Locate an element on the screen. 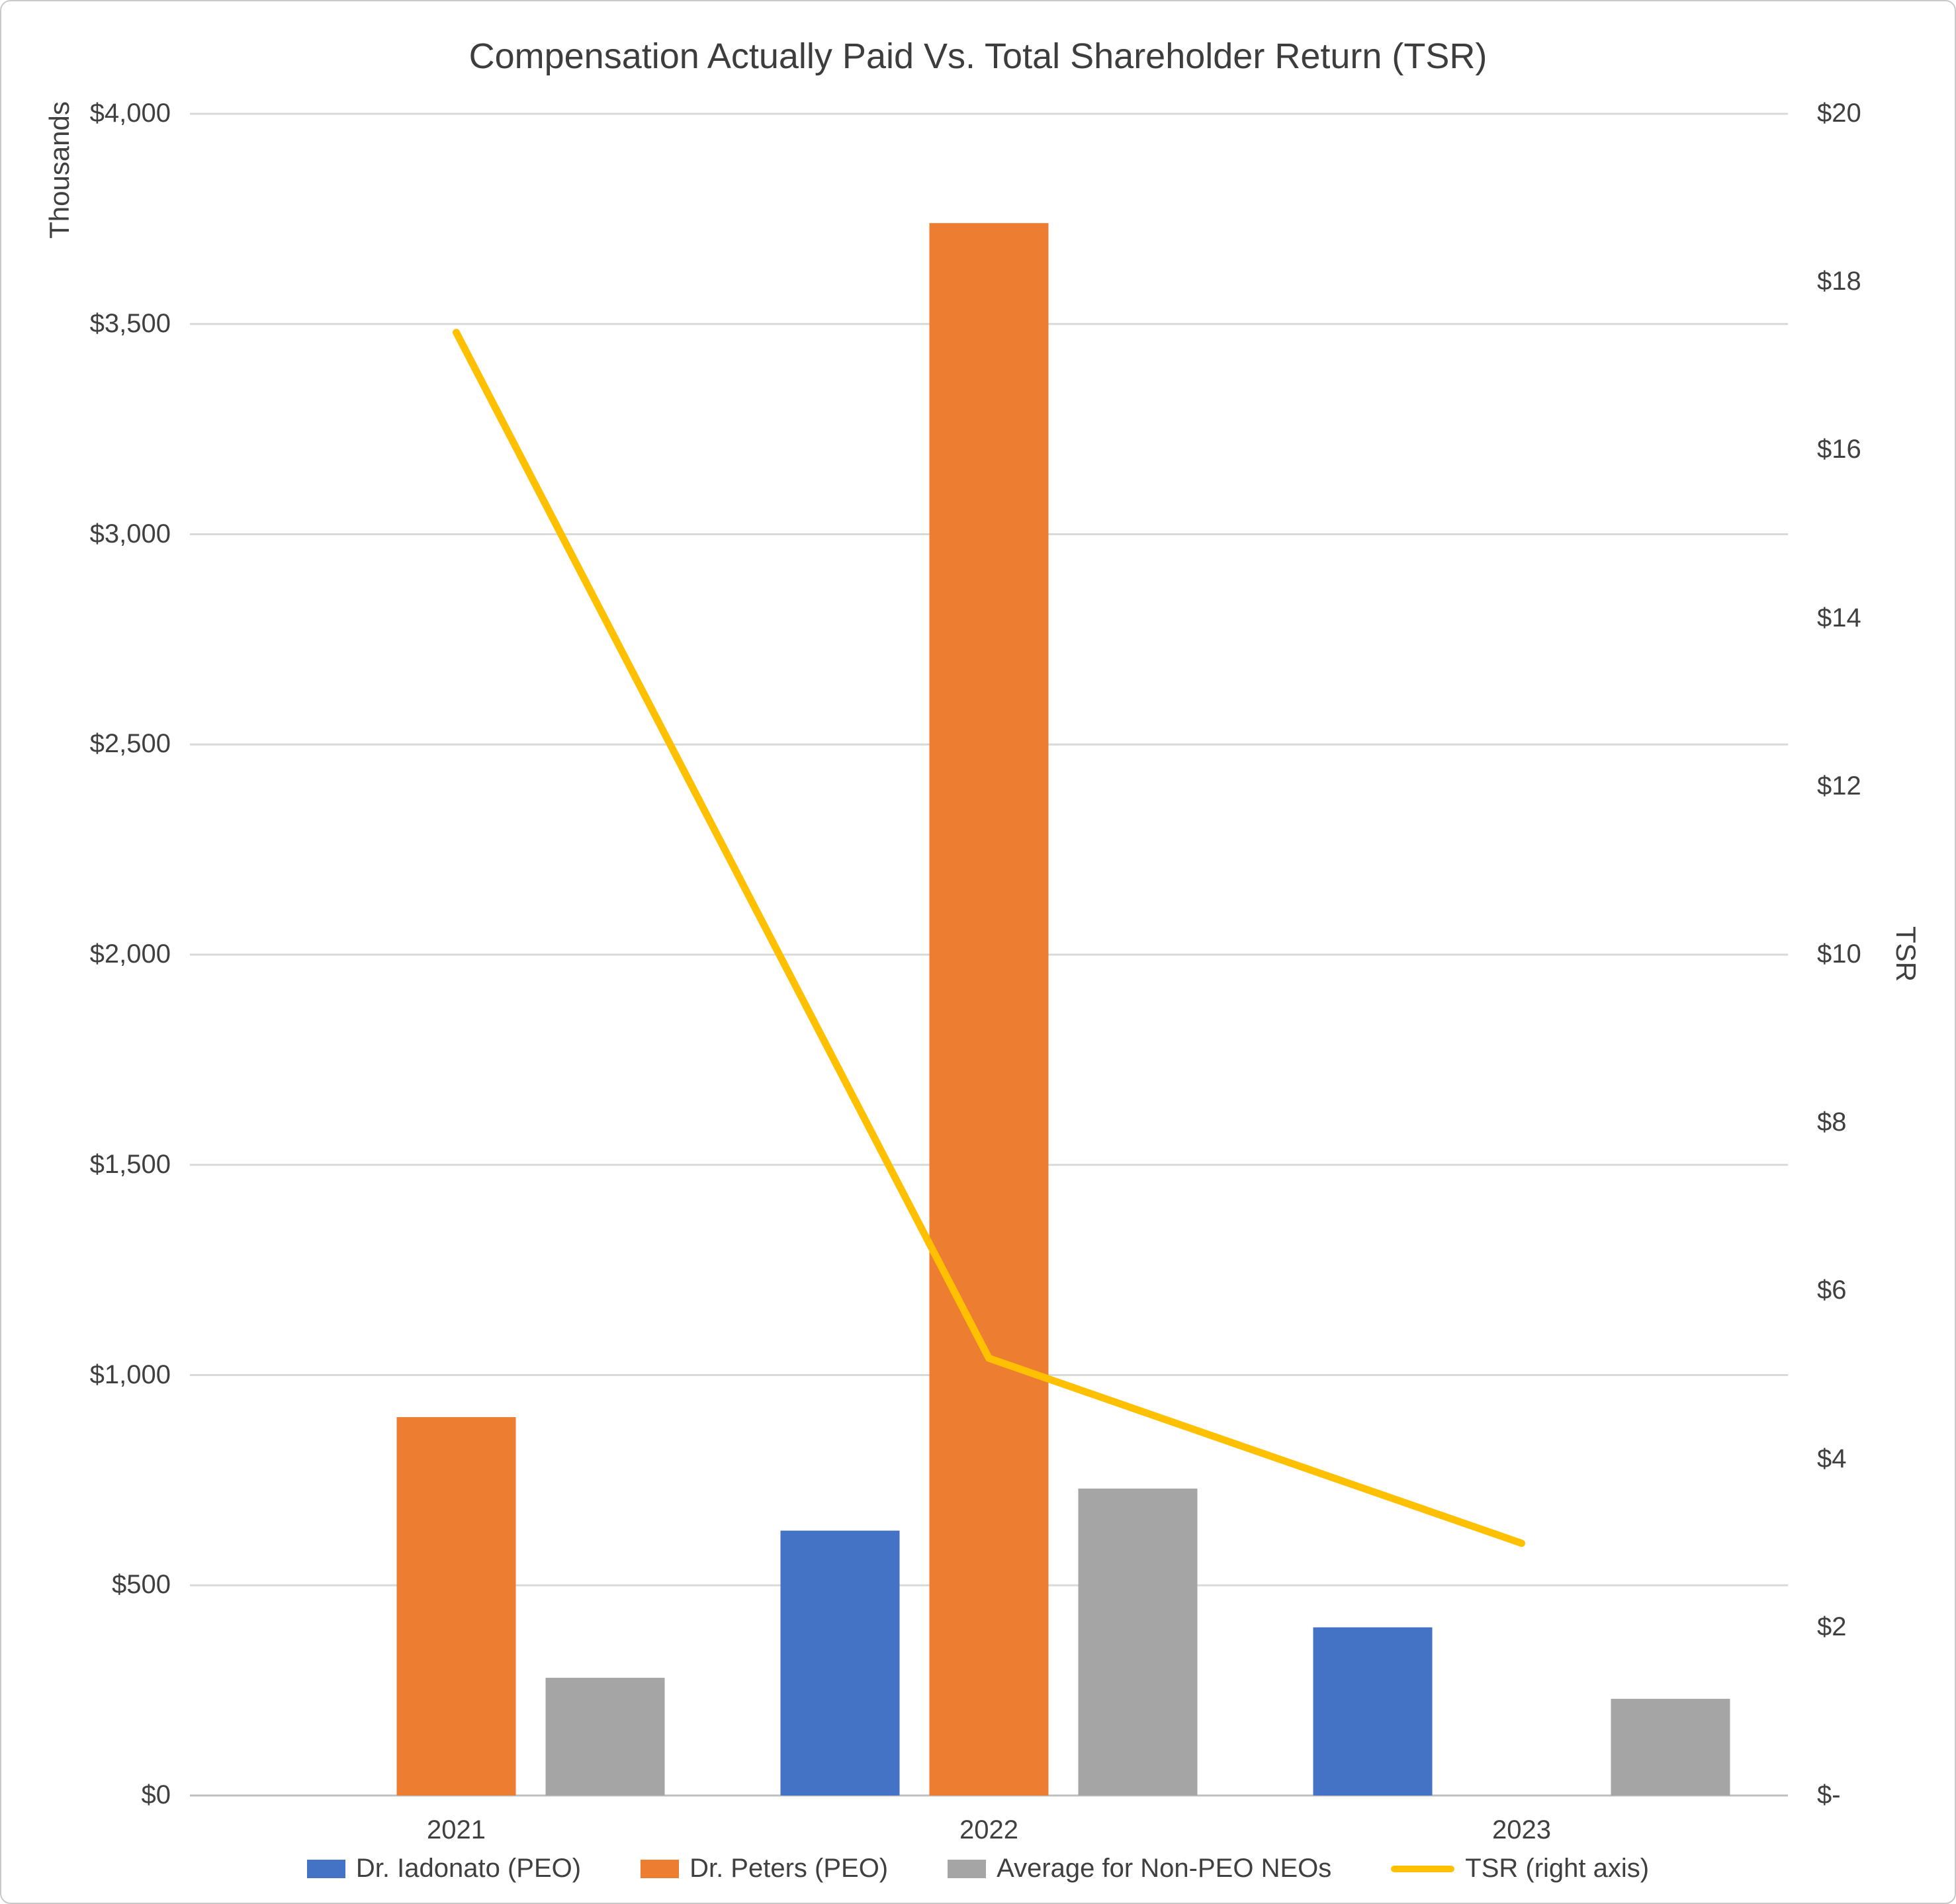 The height and width of the screenshot is (1904, 1956). right-axis-tick: $8 is located at coordinates (1832, 1122).